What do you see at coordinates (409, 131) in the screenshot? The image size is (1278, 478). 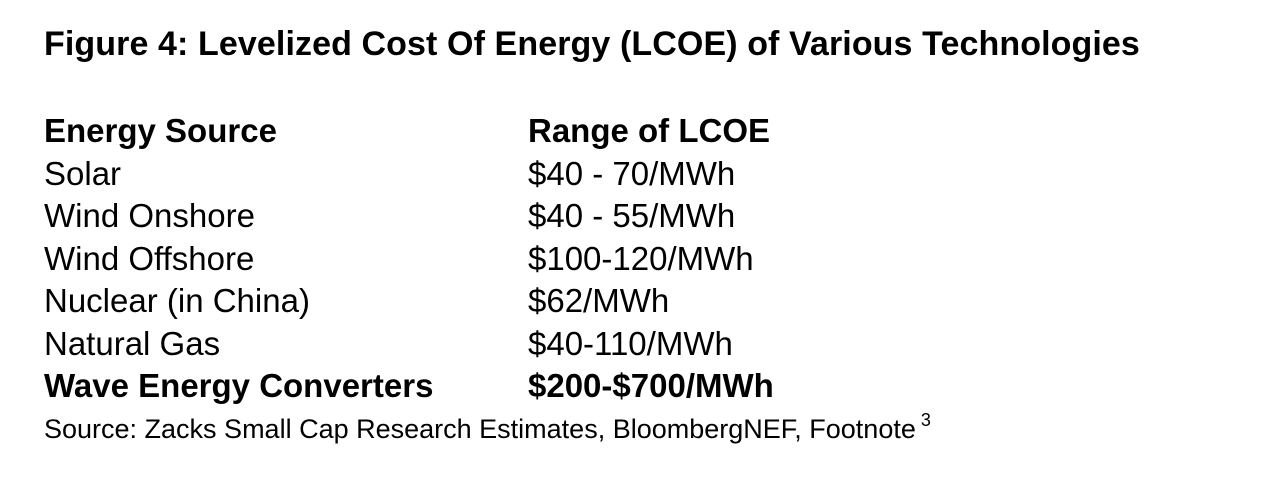 I see `table-header-row: Energy Source Range of LCOE` at bounding box center [409, 131].